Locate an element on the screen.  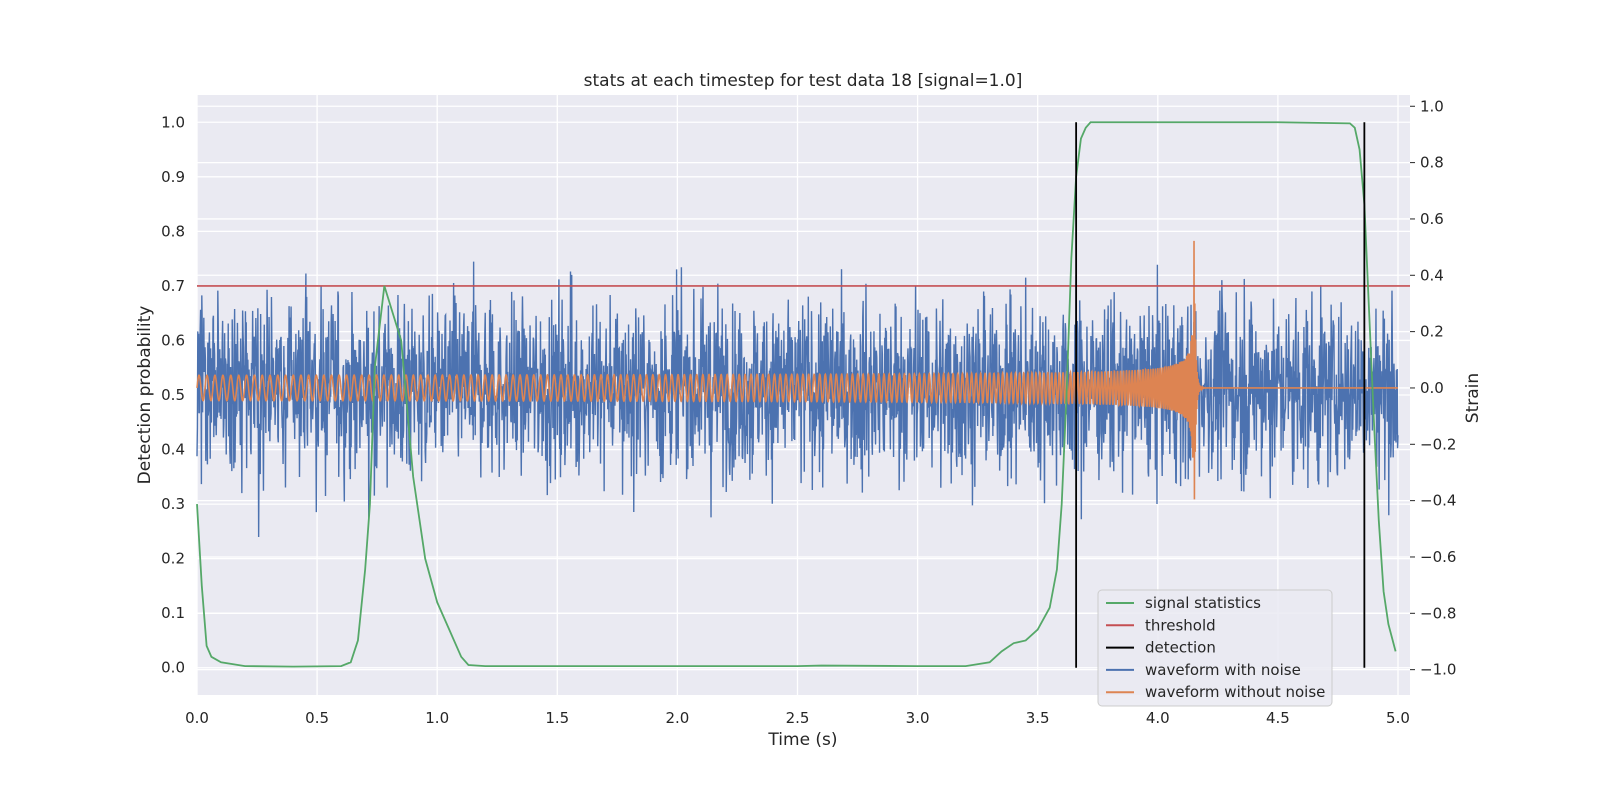
x-tick-label: 2.5 is located at coordinates (798, 718).